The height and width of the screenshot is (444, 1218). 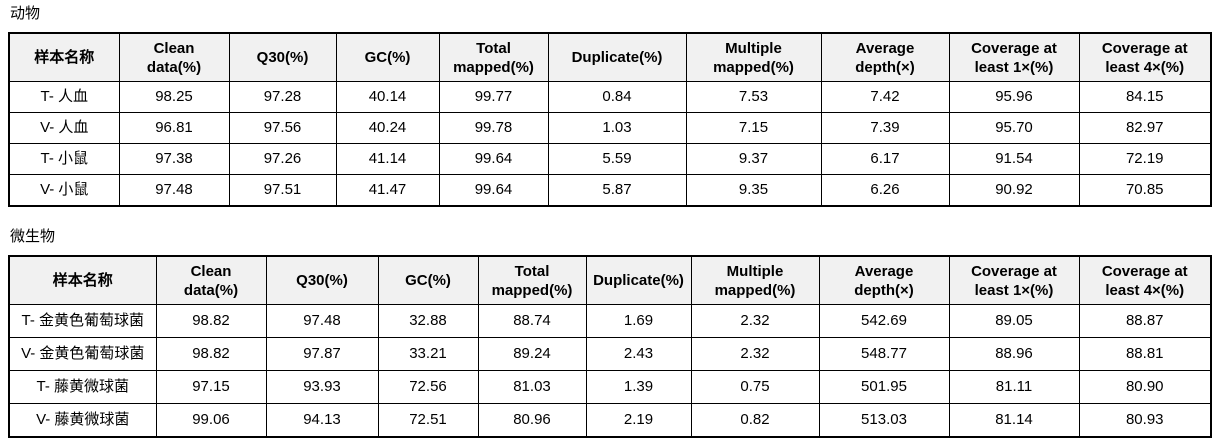 What do you see at coordinates (282, 190) in the screenshot?
I see `value-cell: 97.51` at bounding box center [282, 190].